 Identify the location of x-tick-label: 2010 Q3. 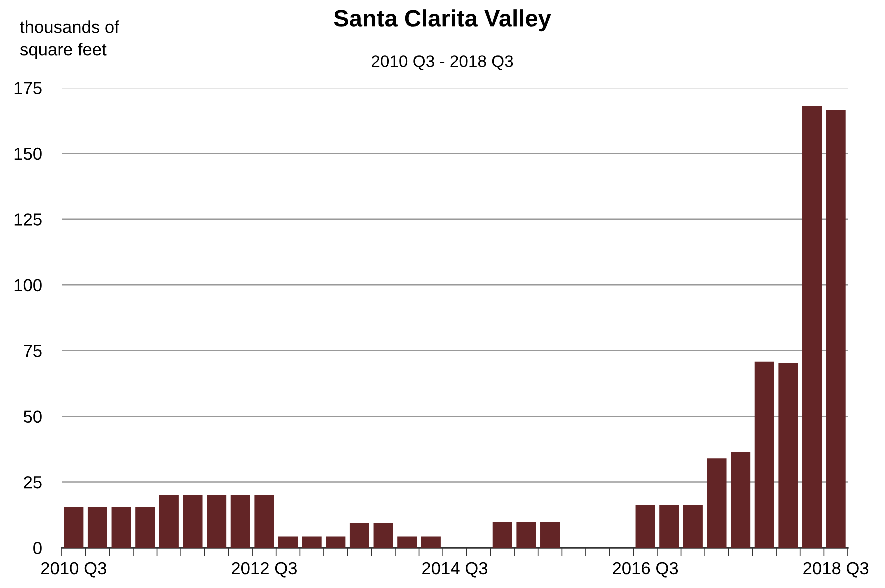
(73, 570).